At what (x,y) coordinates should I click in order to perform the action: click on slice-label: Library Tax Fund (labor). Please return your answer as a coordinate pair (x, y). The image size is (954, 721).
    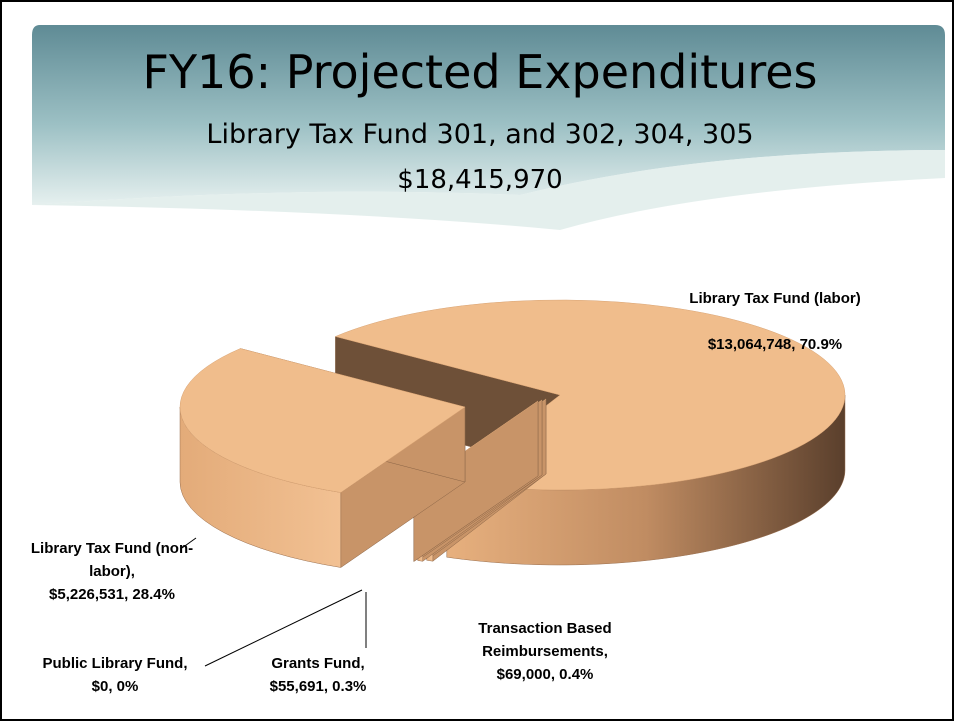
    Looking at the image, I should click on (775, 298).